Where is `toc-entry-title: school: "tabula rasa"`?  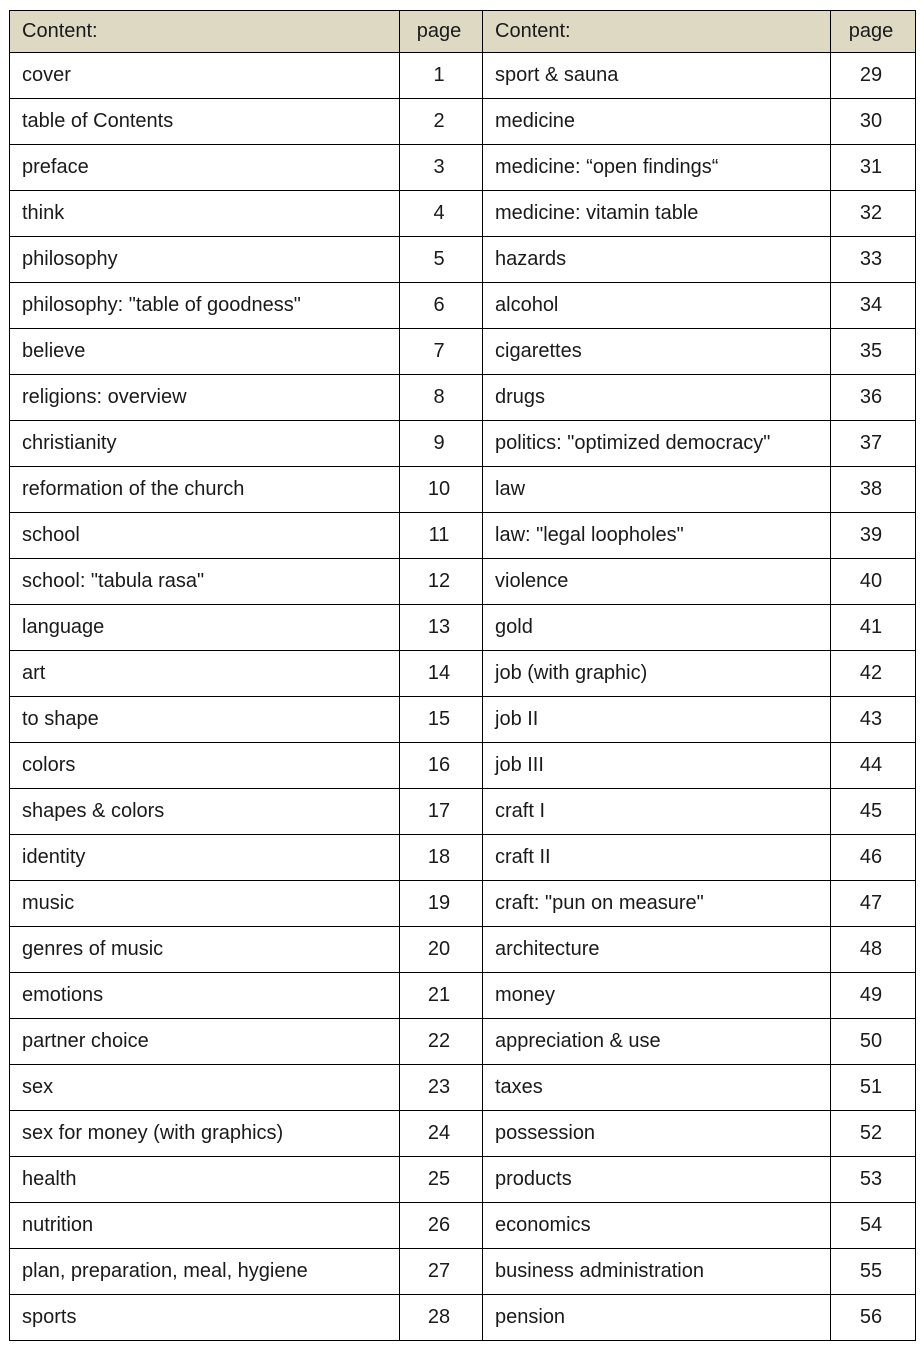 toc-entry-title: school: "tabula rasa" is located at coordinates (204, 581).